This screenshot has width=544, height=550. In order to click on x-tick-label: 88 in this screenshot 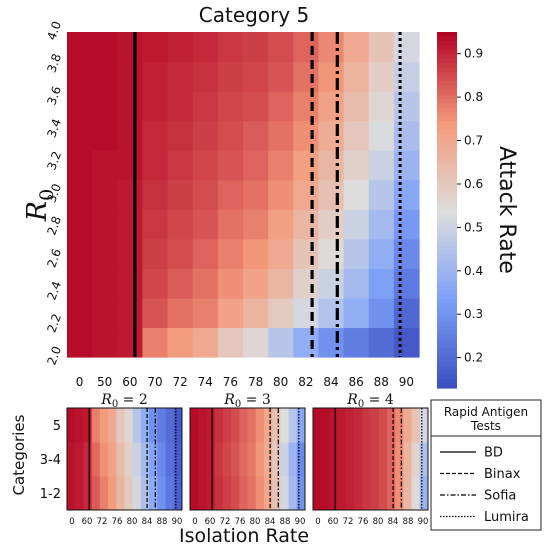, I will do `click(381, 382)`.